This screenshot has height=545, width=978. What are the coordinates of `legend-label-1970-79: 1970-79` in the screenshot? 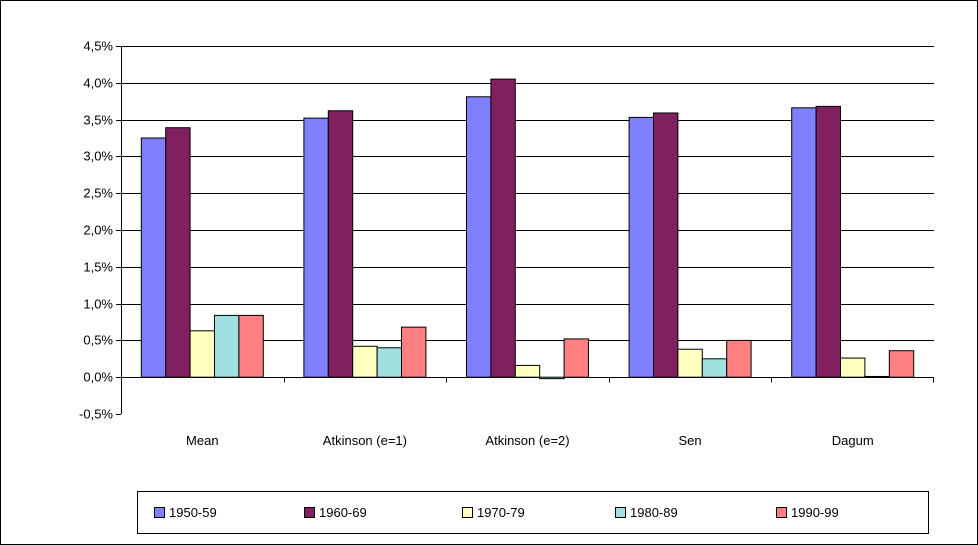 It's located at (501, 512).